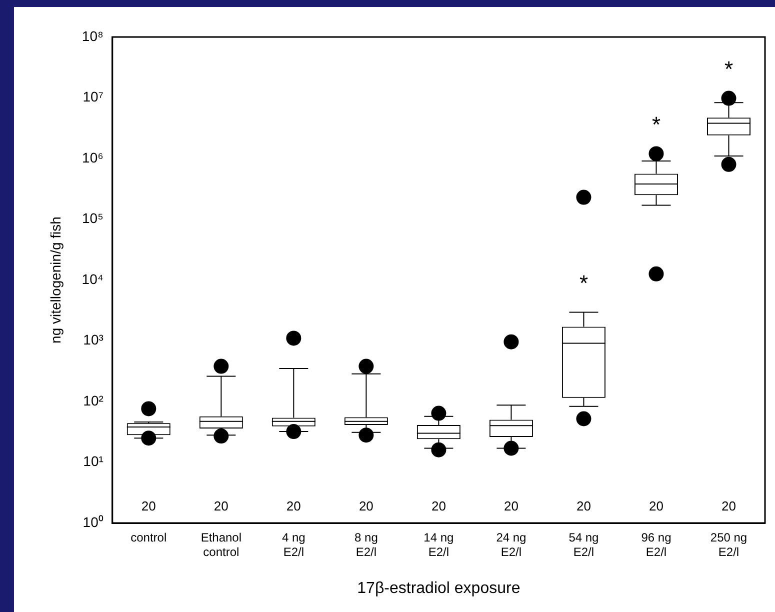 The width and height of the screenshot is (775, 612). Describe the element at coordinates (294, 544) in the screenshot. I see `x-tick-label: 4 ng E2/l` at that location.